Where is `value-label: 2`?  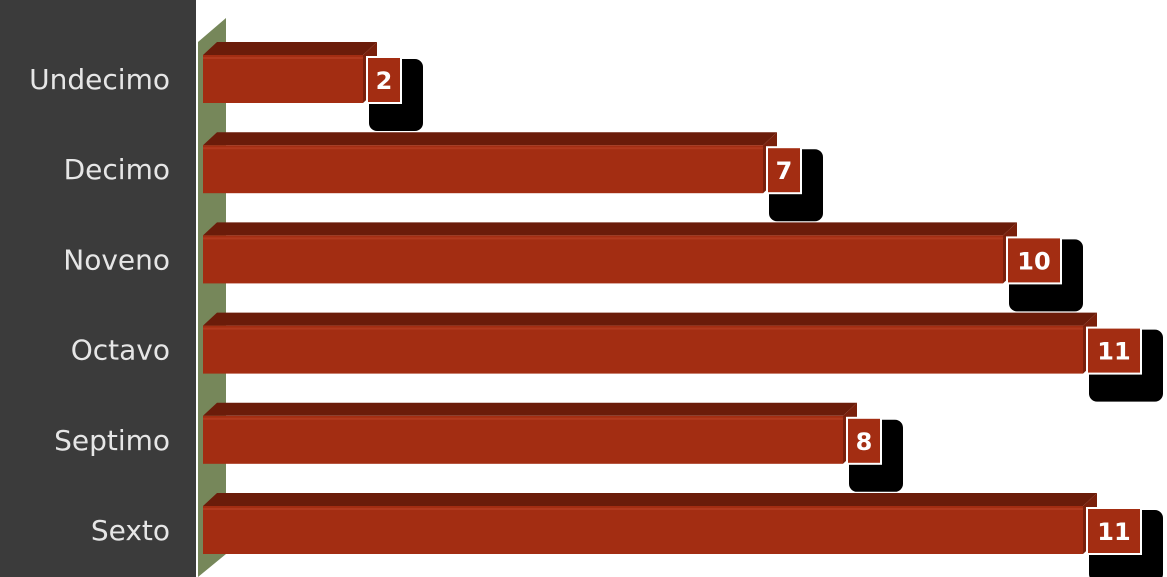 value-label: 2 is located at coordinates (384, 81).